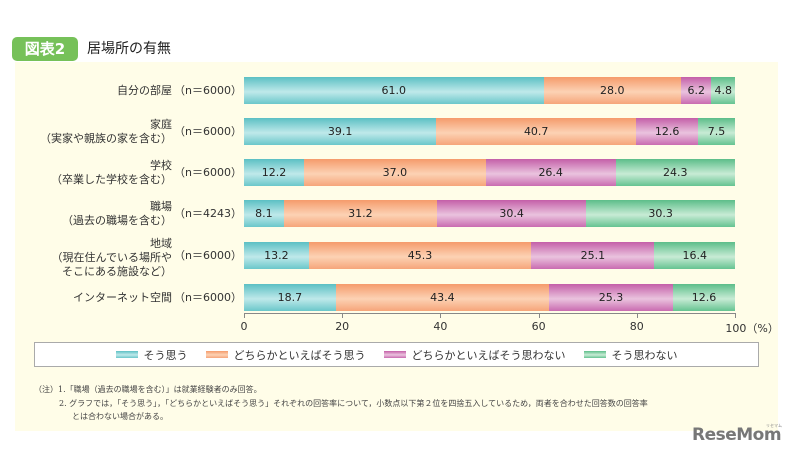 The image size is (800, 462). I want to click on bar-segment: 31.2, so click(360, 213).